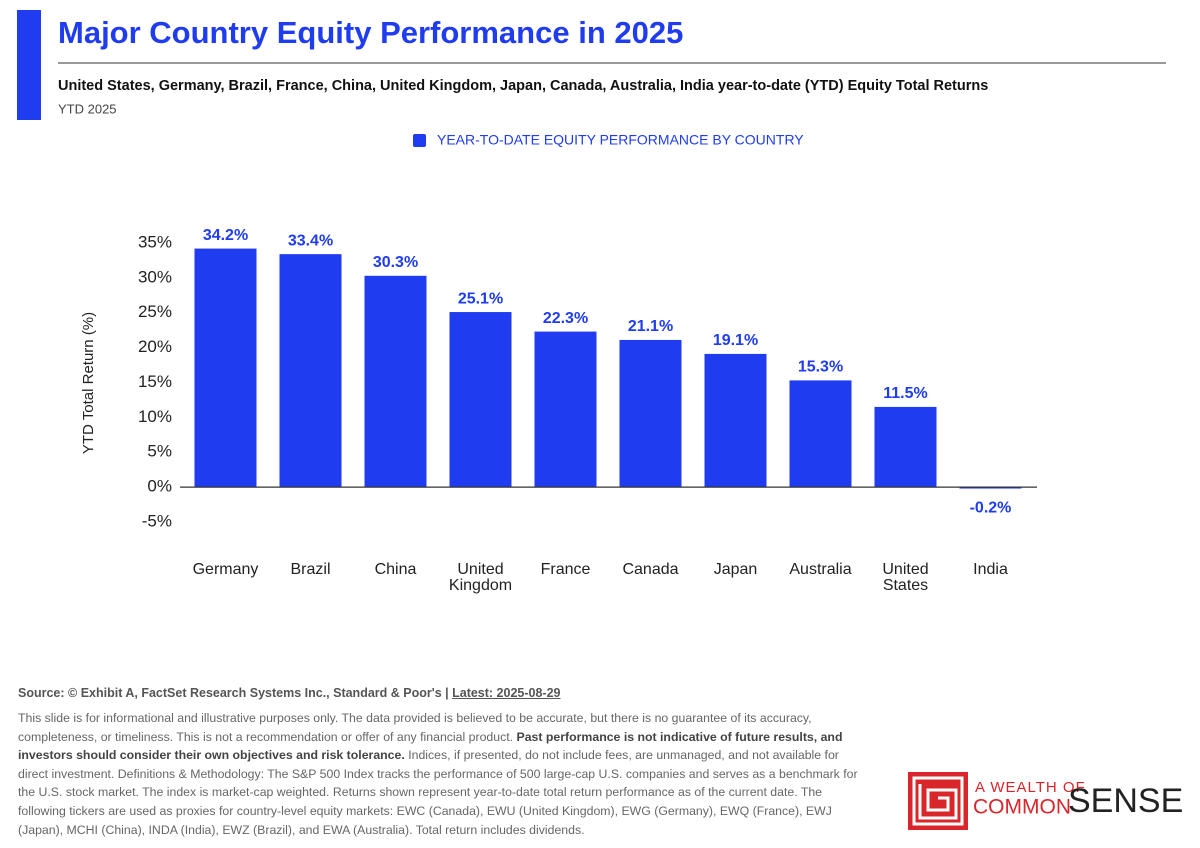  Describe the element at coordinates (1022, 807) in the screenshot. I see `logo-text: COMMON` at that location.